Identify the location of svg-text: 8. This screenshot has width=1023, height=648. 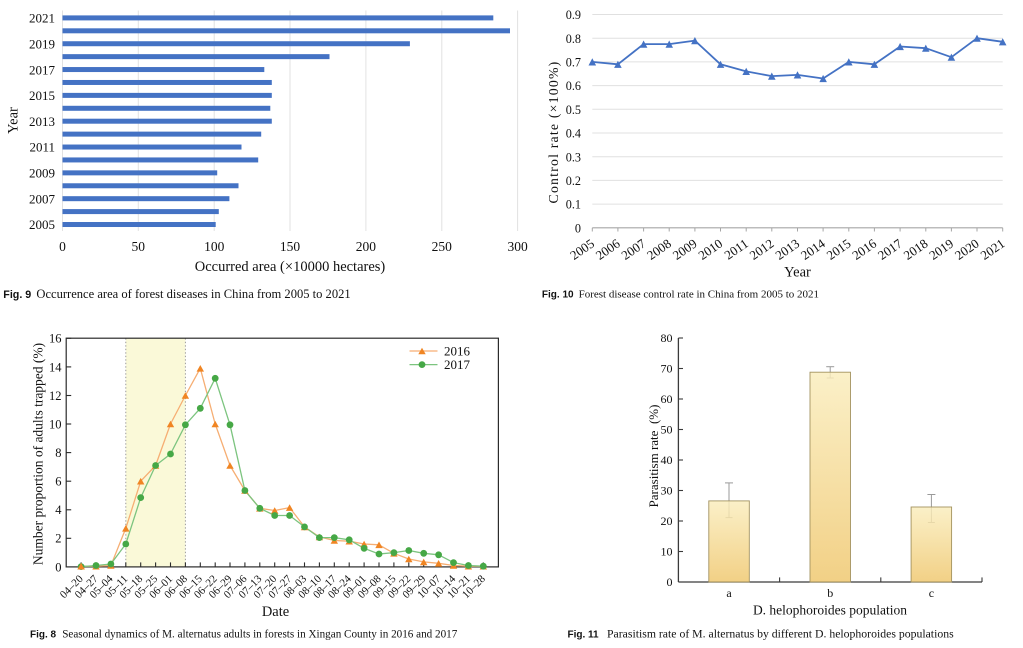
(58, 453).